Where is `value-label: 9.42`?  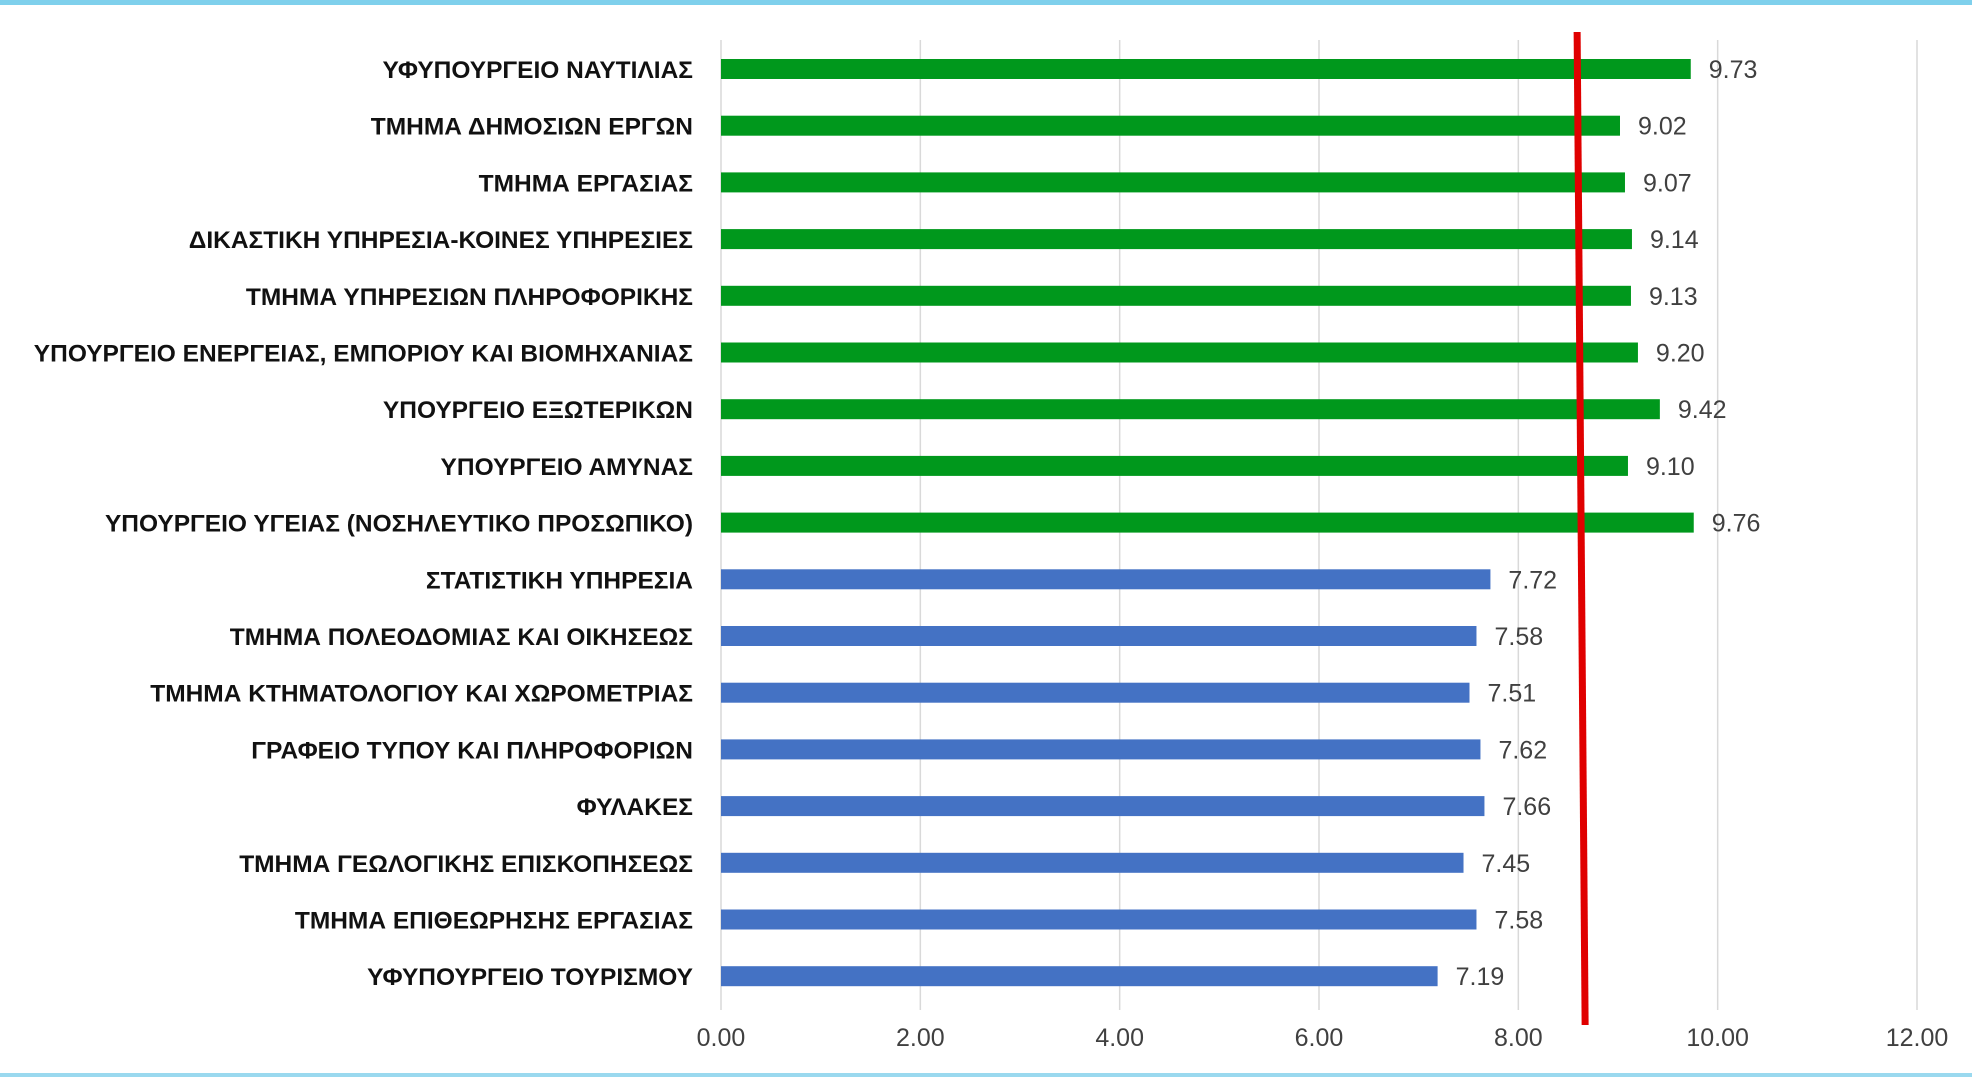 value-label: 9.42 is located at coordinates (1702, 410).